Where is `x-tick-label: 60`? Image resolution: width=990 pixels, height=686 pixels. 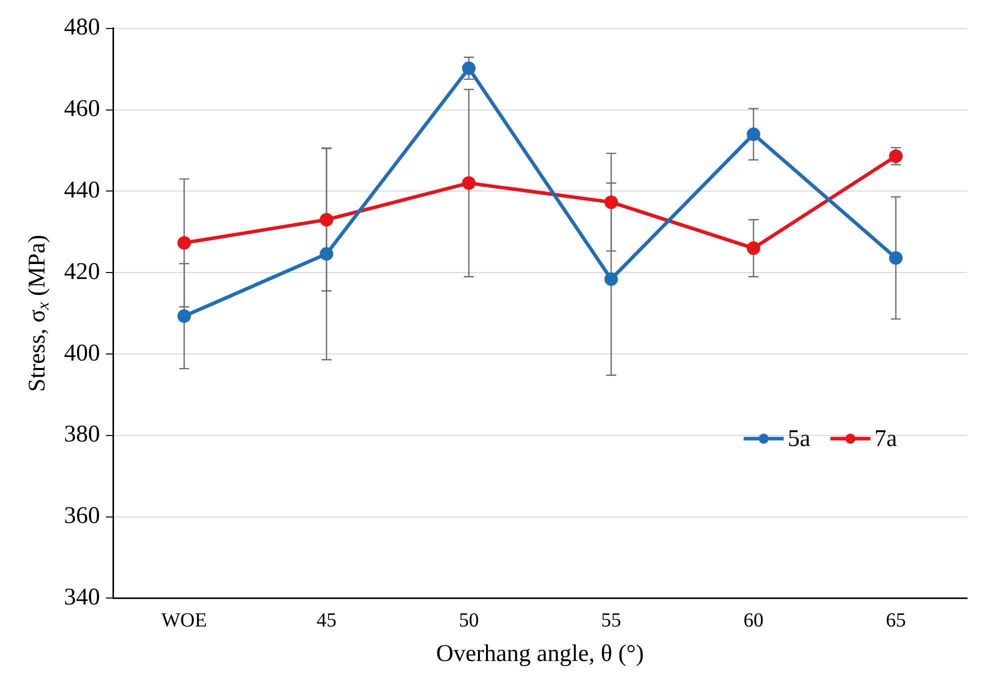
x-tick-label: 60 is located at coordinates (754, 620).